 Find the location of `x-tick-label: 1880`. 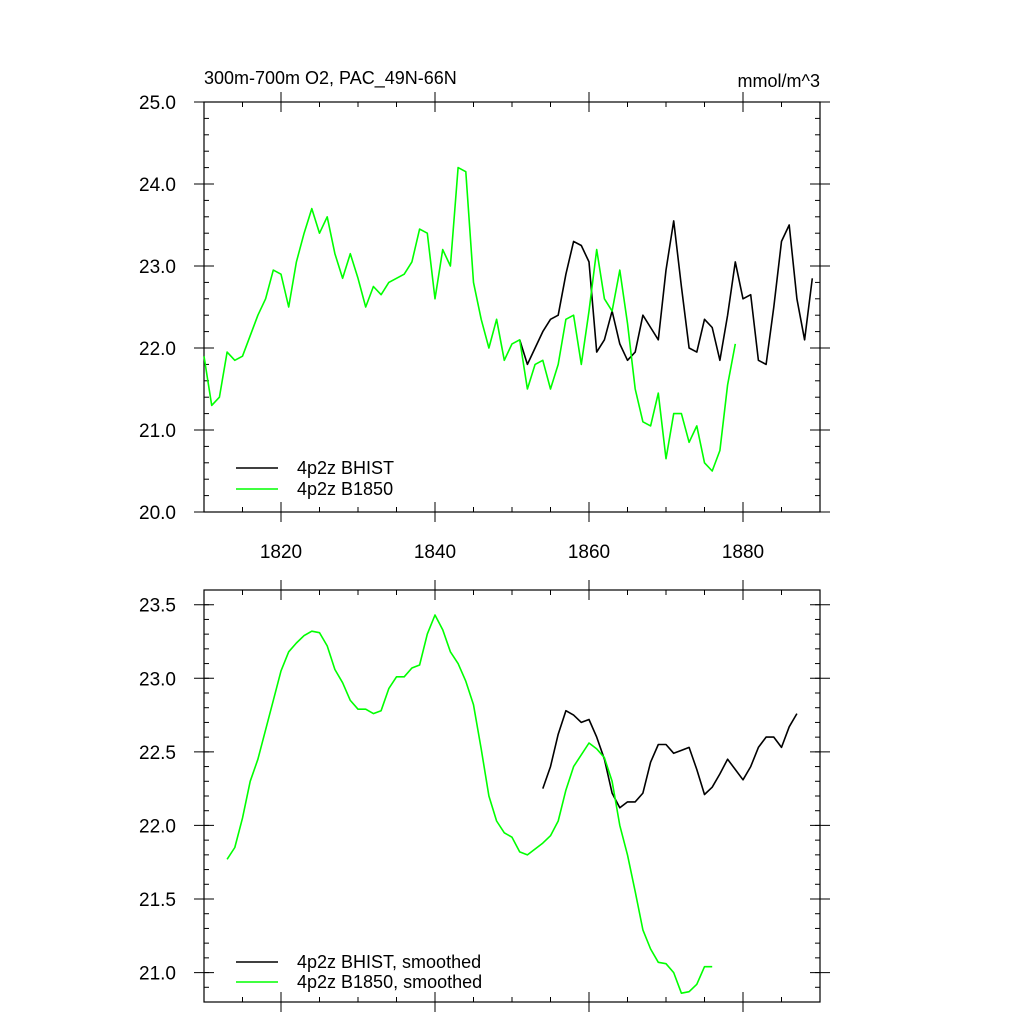

x-tick-label: 1880 is located at coordinates (743, 552).